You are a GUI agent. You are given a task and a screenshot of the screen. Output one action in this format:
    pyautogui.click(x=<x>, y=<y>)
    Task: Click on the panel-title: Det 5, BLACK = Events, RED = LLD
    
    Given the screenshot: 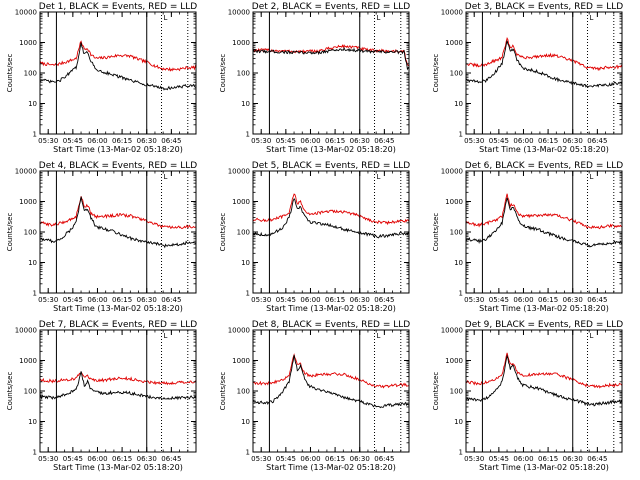 What is the action you would take?
    pyautogui.click(x=331, y=166)
    